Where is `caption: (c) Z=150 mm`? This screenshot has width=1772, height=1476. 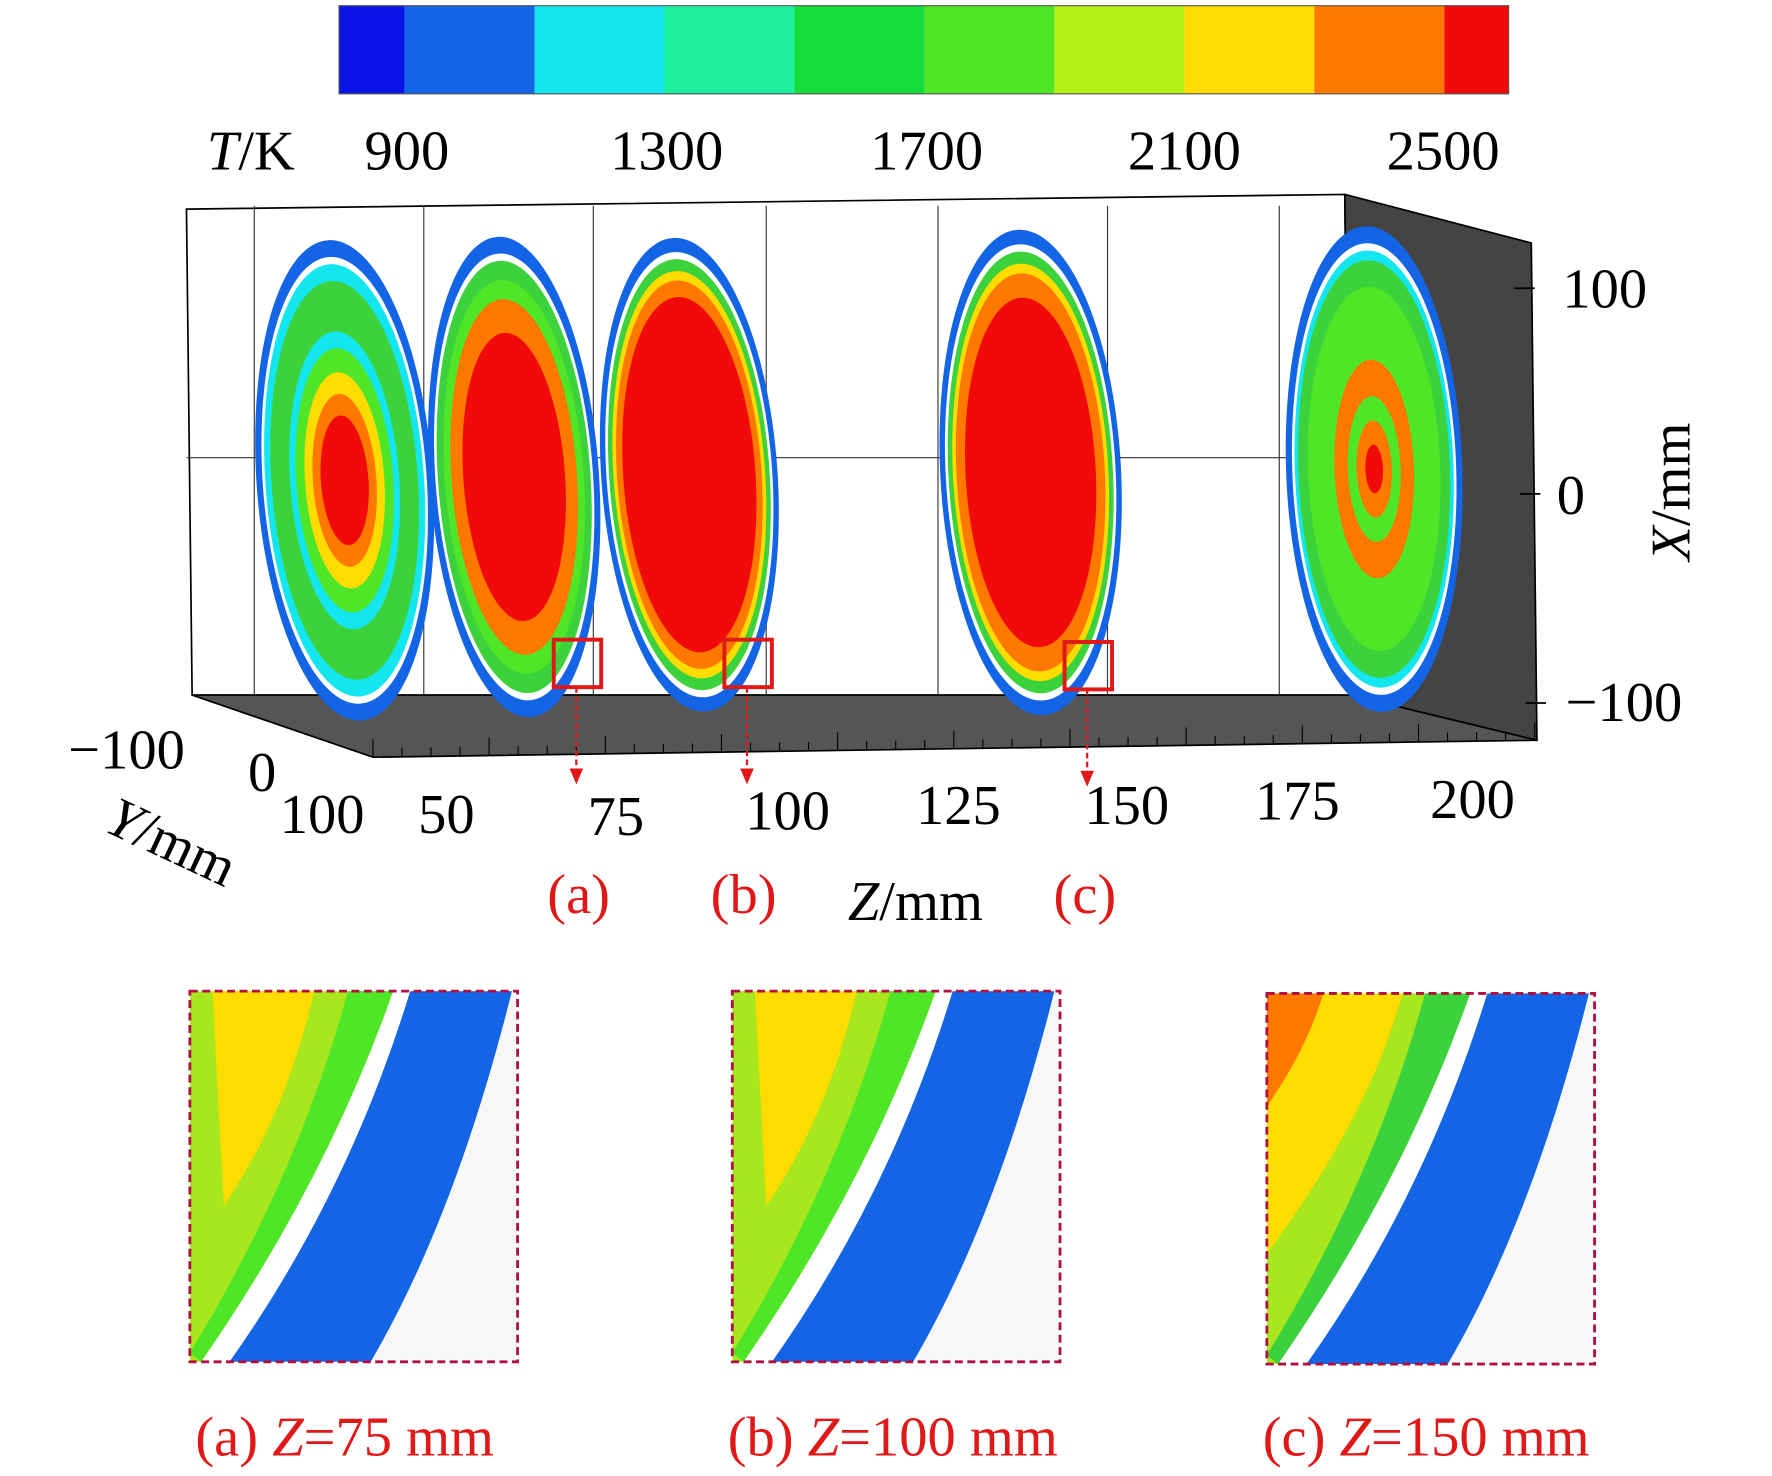
caption: (c) Z=150 mm is located at coordinates (1426, 1438).